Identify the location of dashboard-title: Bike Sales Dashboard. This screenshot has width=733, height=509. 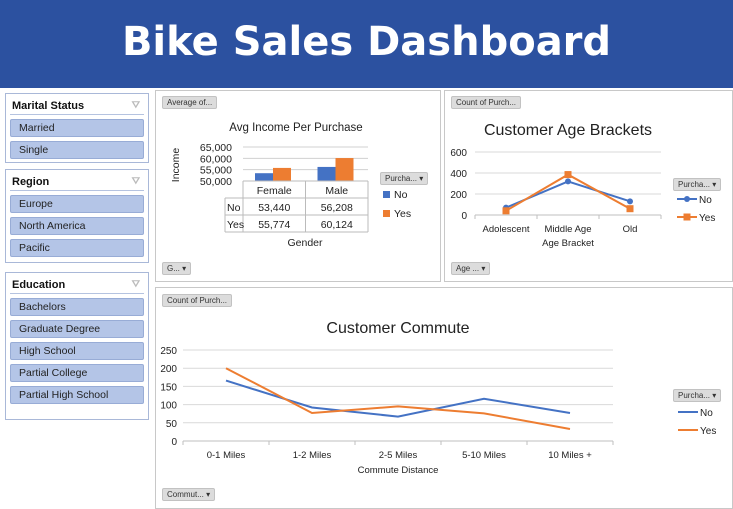
(366, 42).